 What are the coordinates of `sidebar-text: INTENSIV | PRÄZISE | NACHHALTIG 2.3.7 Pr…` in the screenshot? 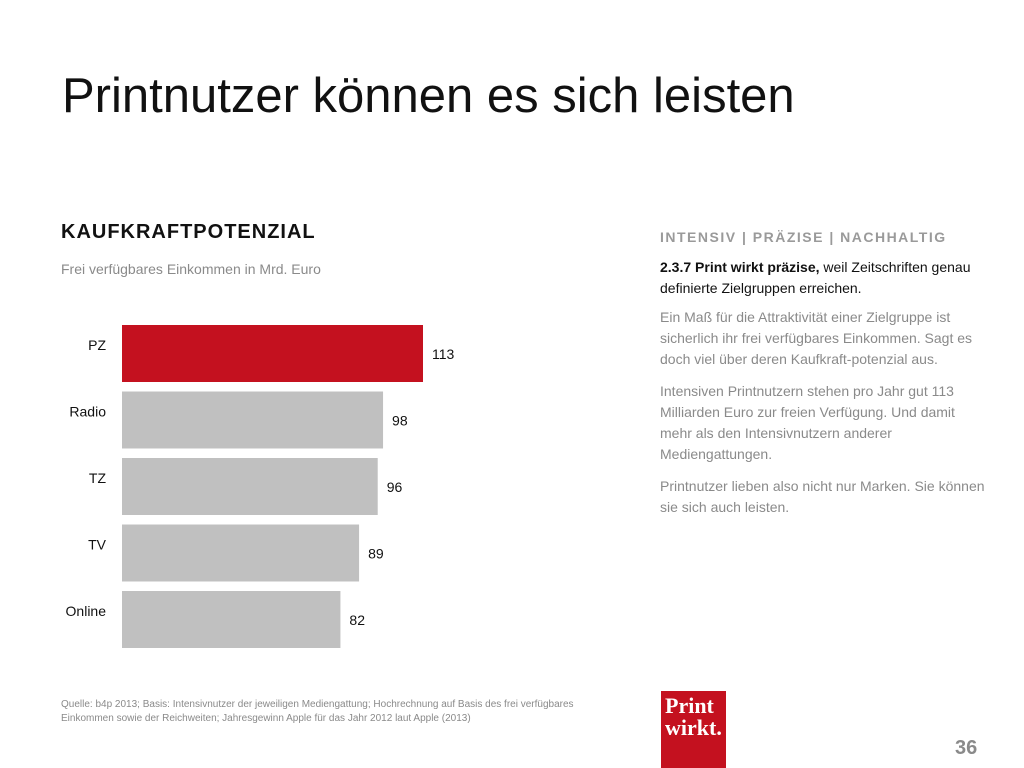 It's located at (825, 379).